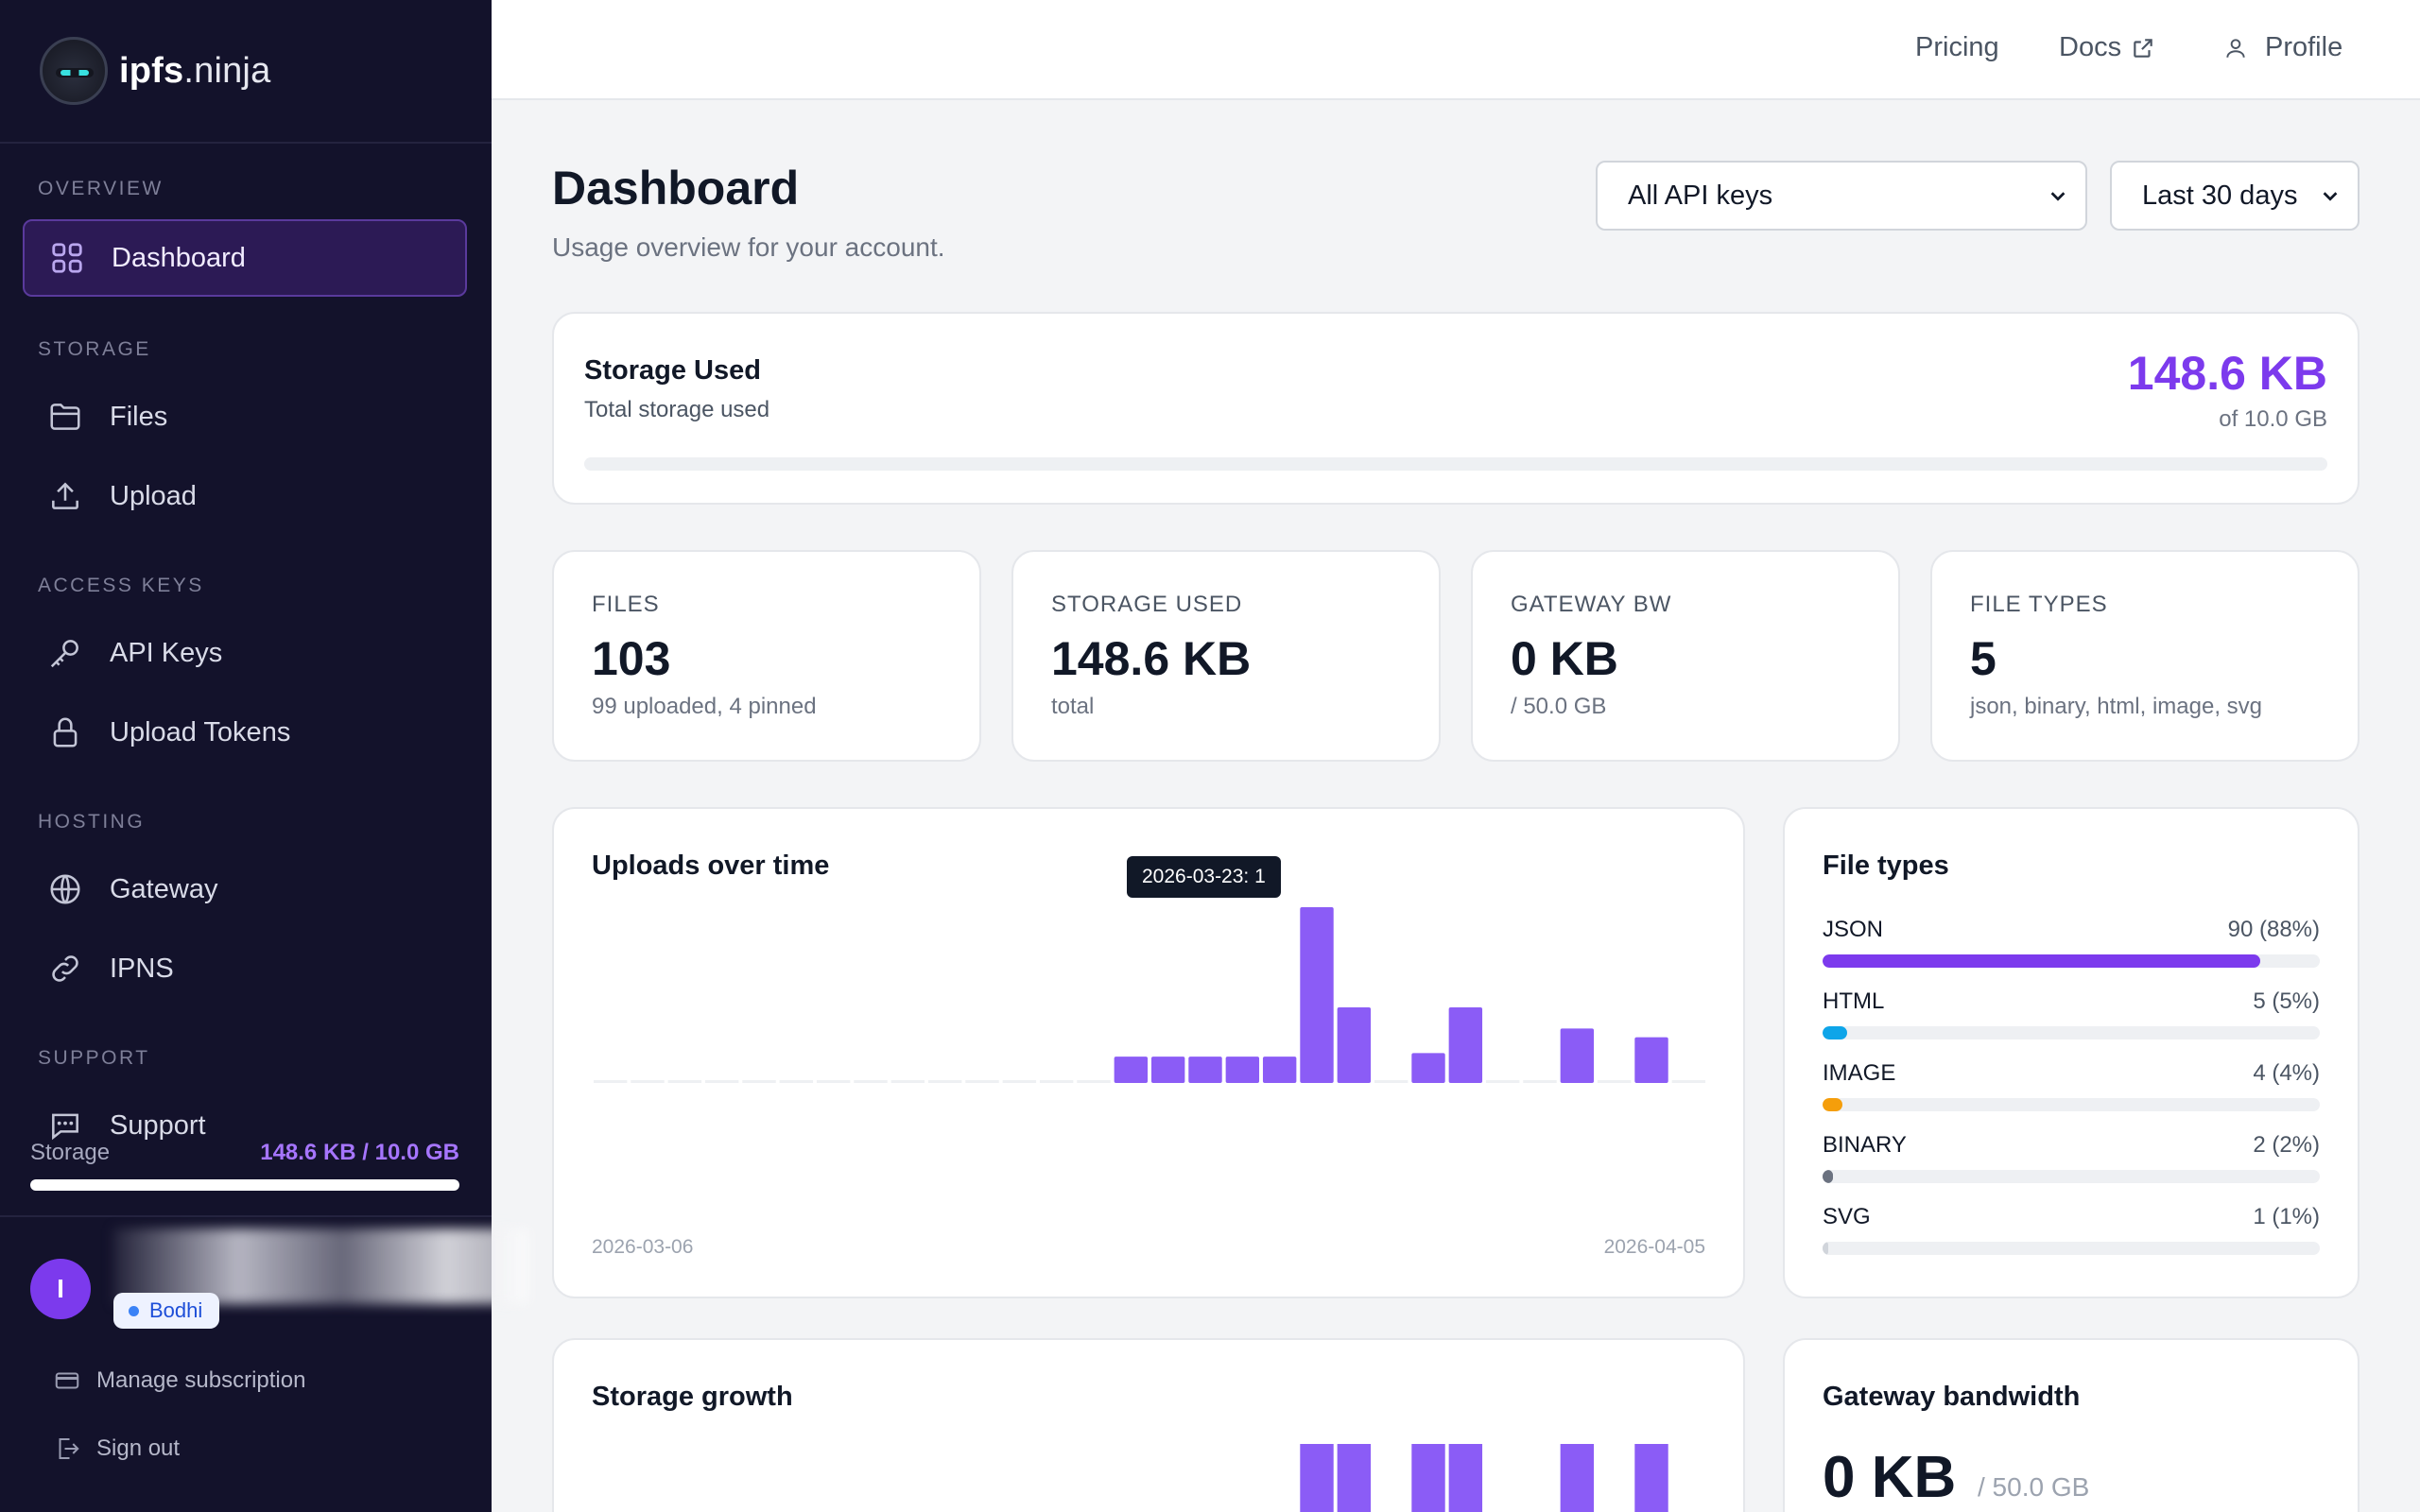 This screenshot has width=2420, height=1512. What do you see at coordinates (2282, 47) in the screenshot?
I see `profile-link: Profile` at bounding box center [2282, 47].